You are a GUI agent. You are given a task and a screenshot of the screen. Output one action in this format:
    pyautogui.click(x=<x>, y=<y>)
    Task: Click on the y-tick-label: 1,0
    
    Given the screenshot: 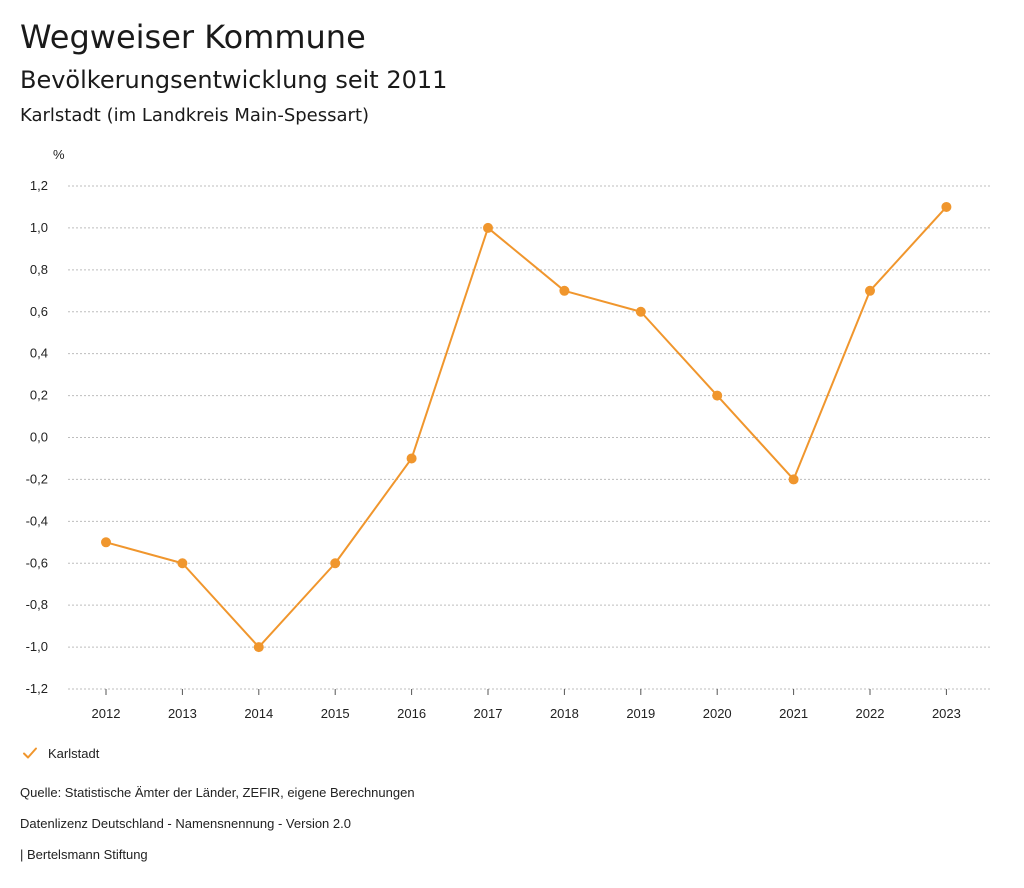 What is the action you would take?
    pyautogui.click(x=39, y=227)
    